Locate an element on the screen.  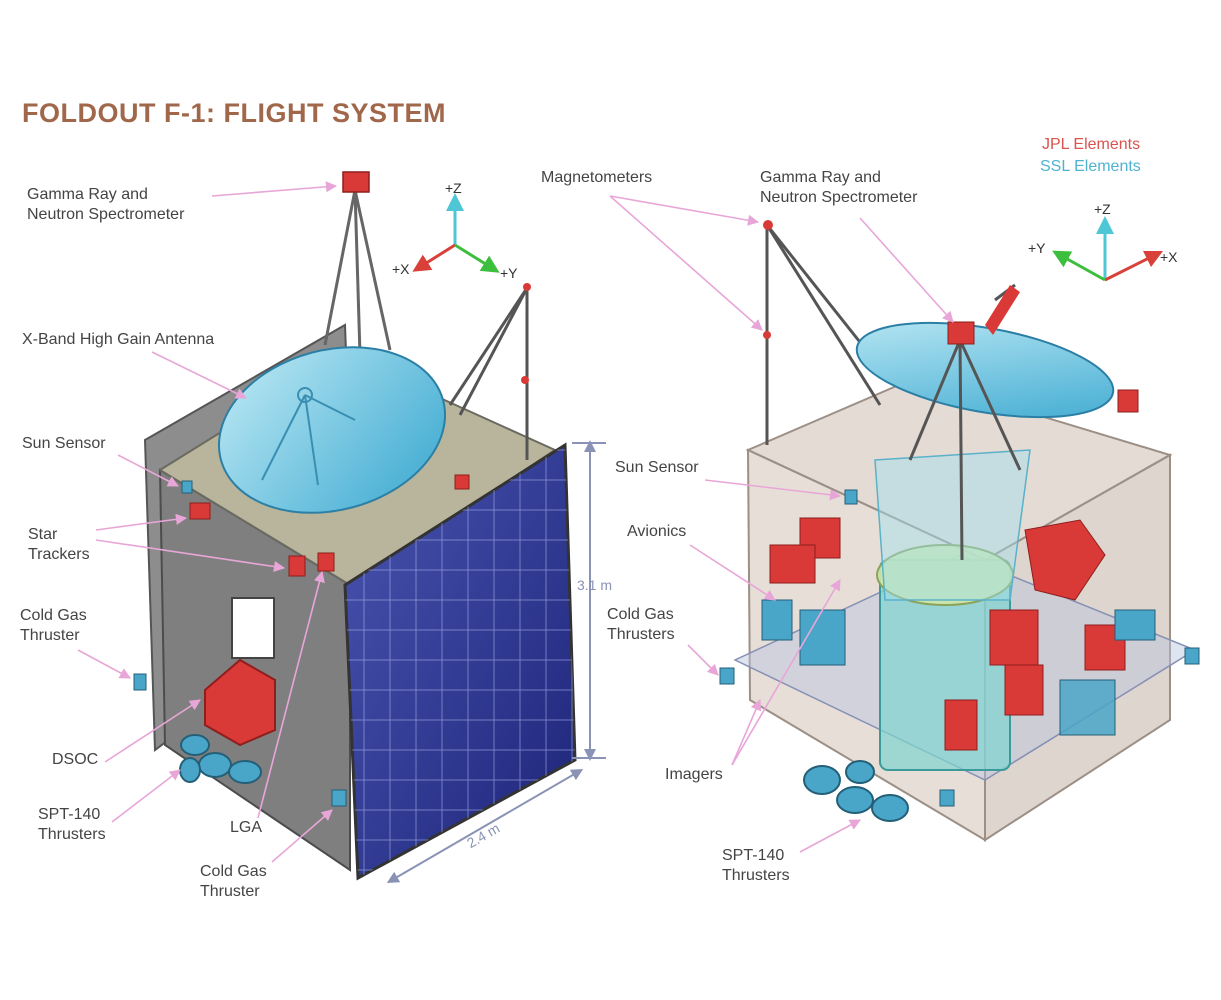
left-width-label: 2.4 m is located at coordinates (483, 835).